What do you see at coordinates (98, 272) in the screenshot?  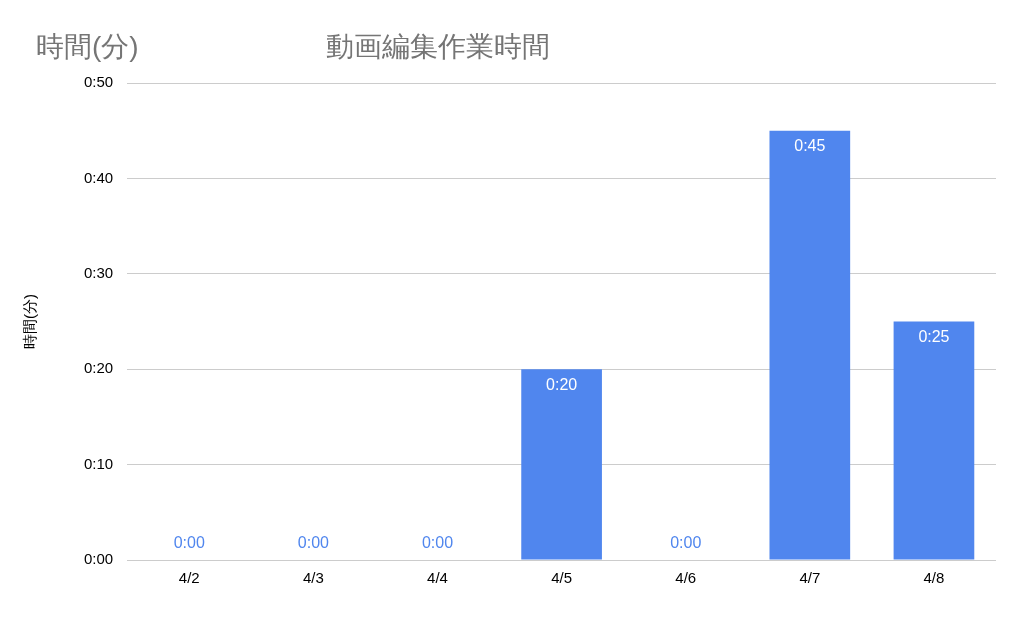 I see `y-tick-label: 0:30` at bounding box center [98, 272].